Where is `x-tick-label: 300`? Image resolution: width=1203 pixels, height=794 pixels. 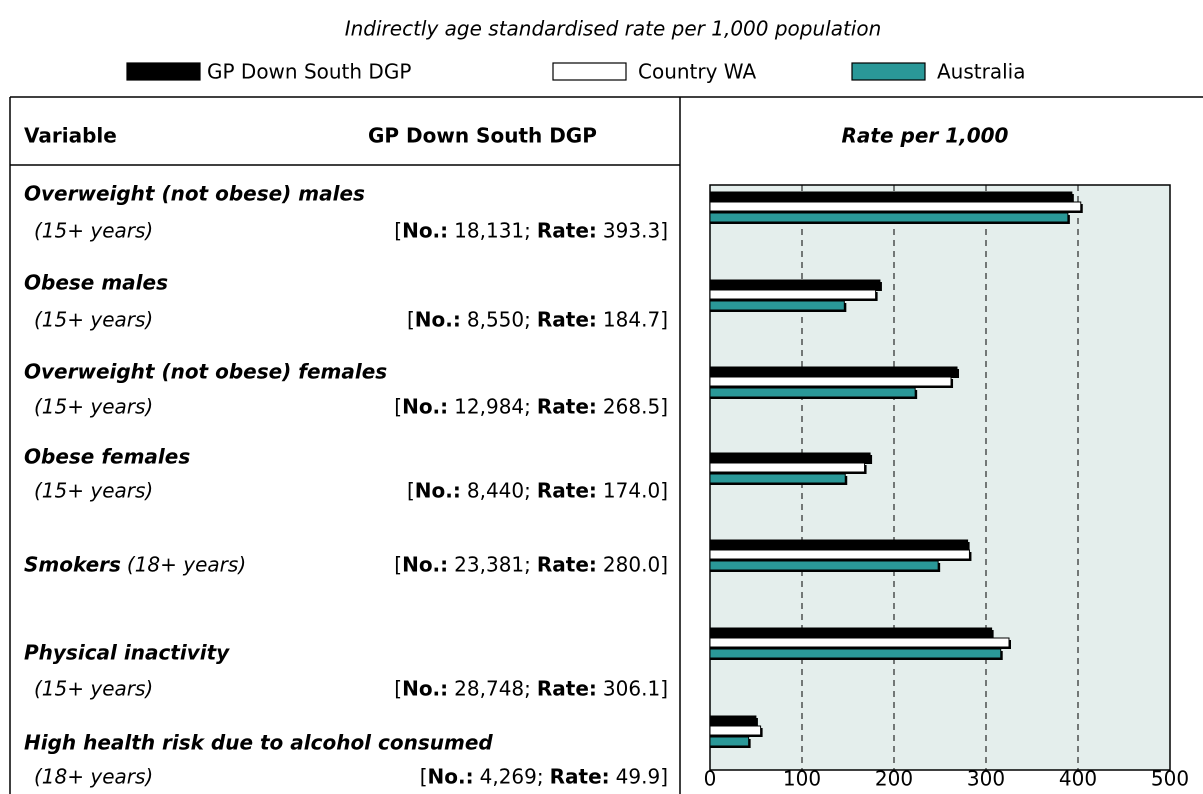
x-tick-label: 300 is located at coordinates (986, 779).